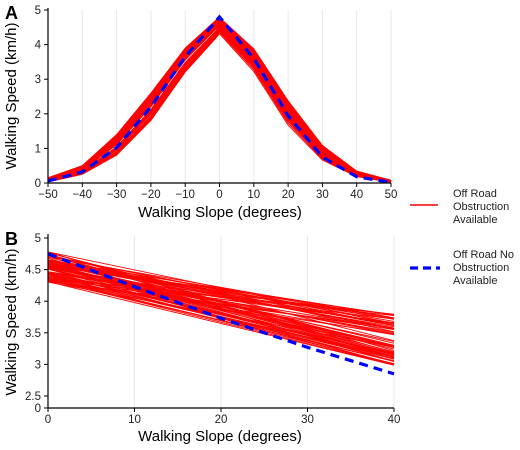 This screenshot has height=450, width=520. Describe the element at coordinates (219, 195) in the screenshot. I see `panel-a-x-tick-label: 0` at that location.